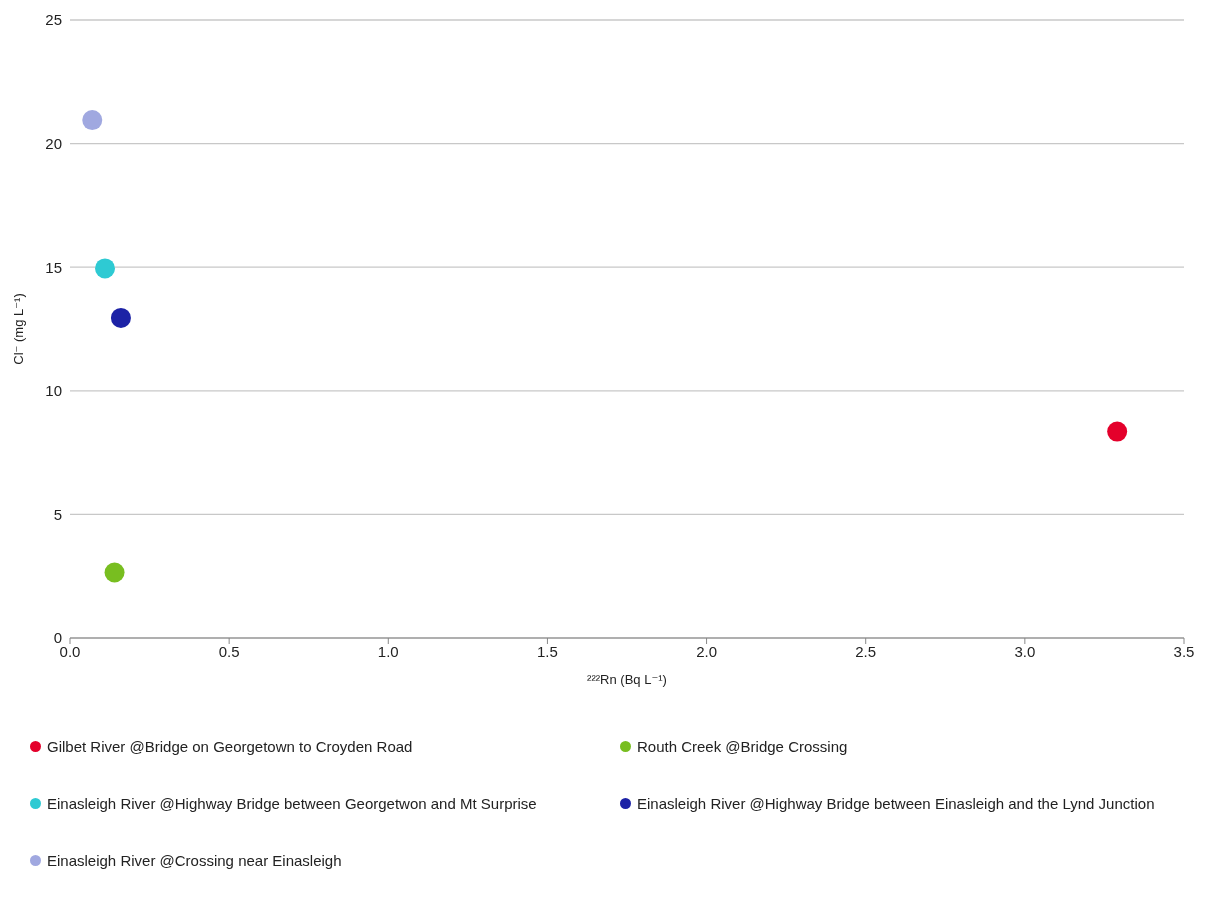 Image resolution: width=1206 pixels, height=919 pixels. Describe the element at coordinates (1184, 651) in the screenshot. I see `x-tick-label: 3.5` at that location.